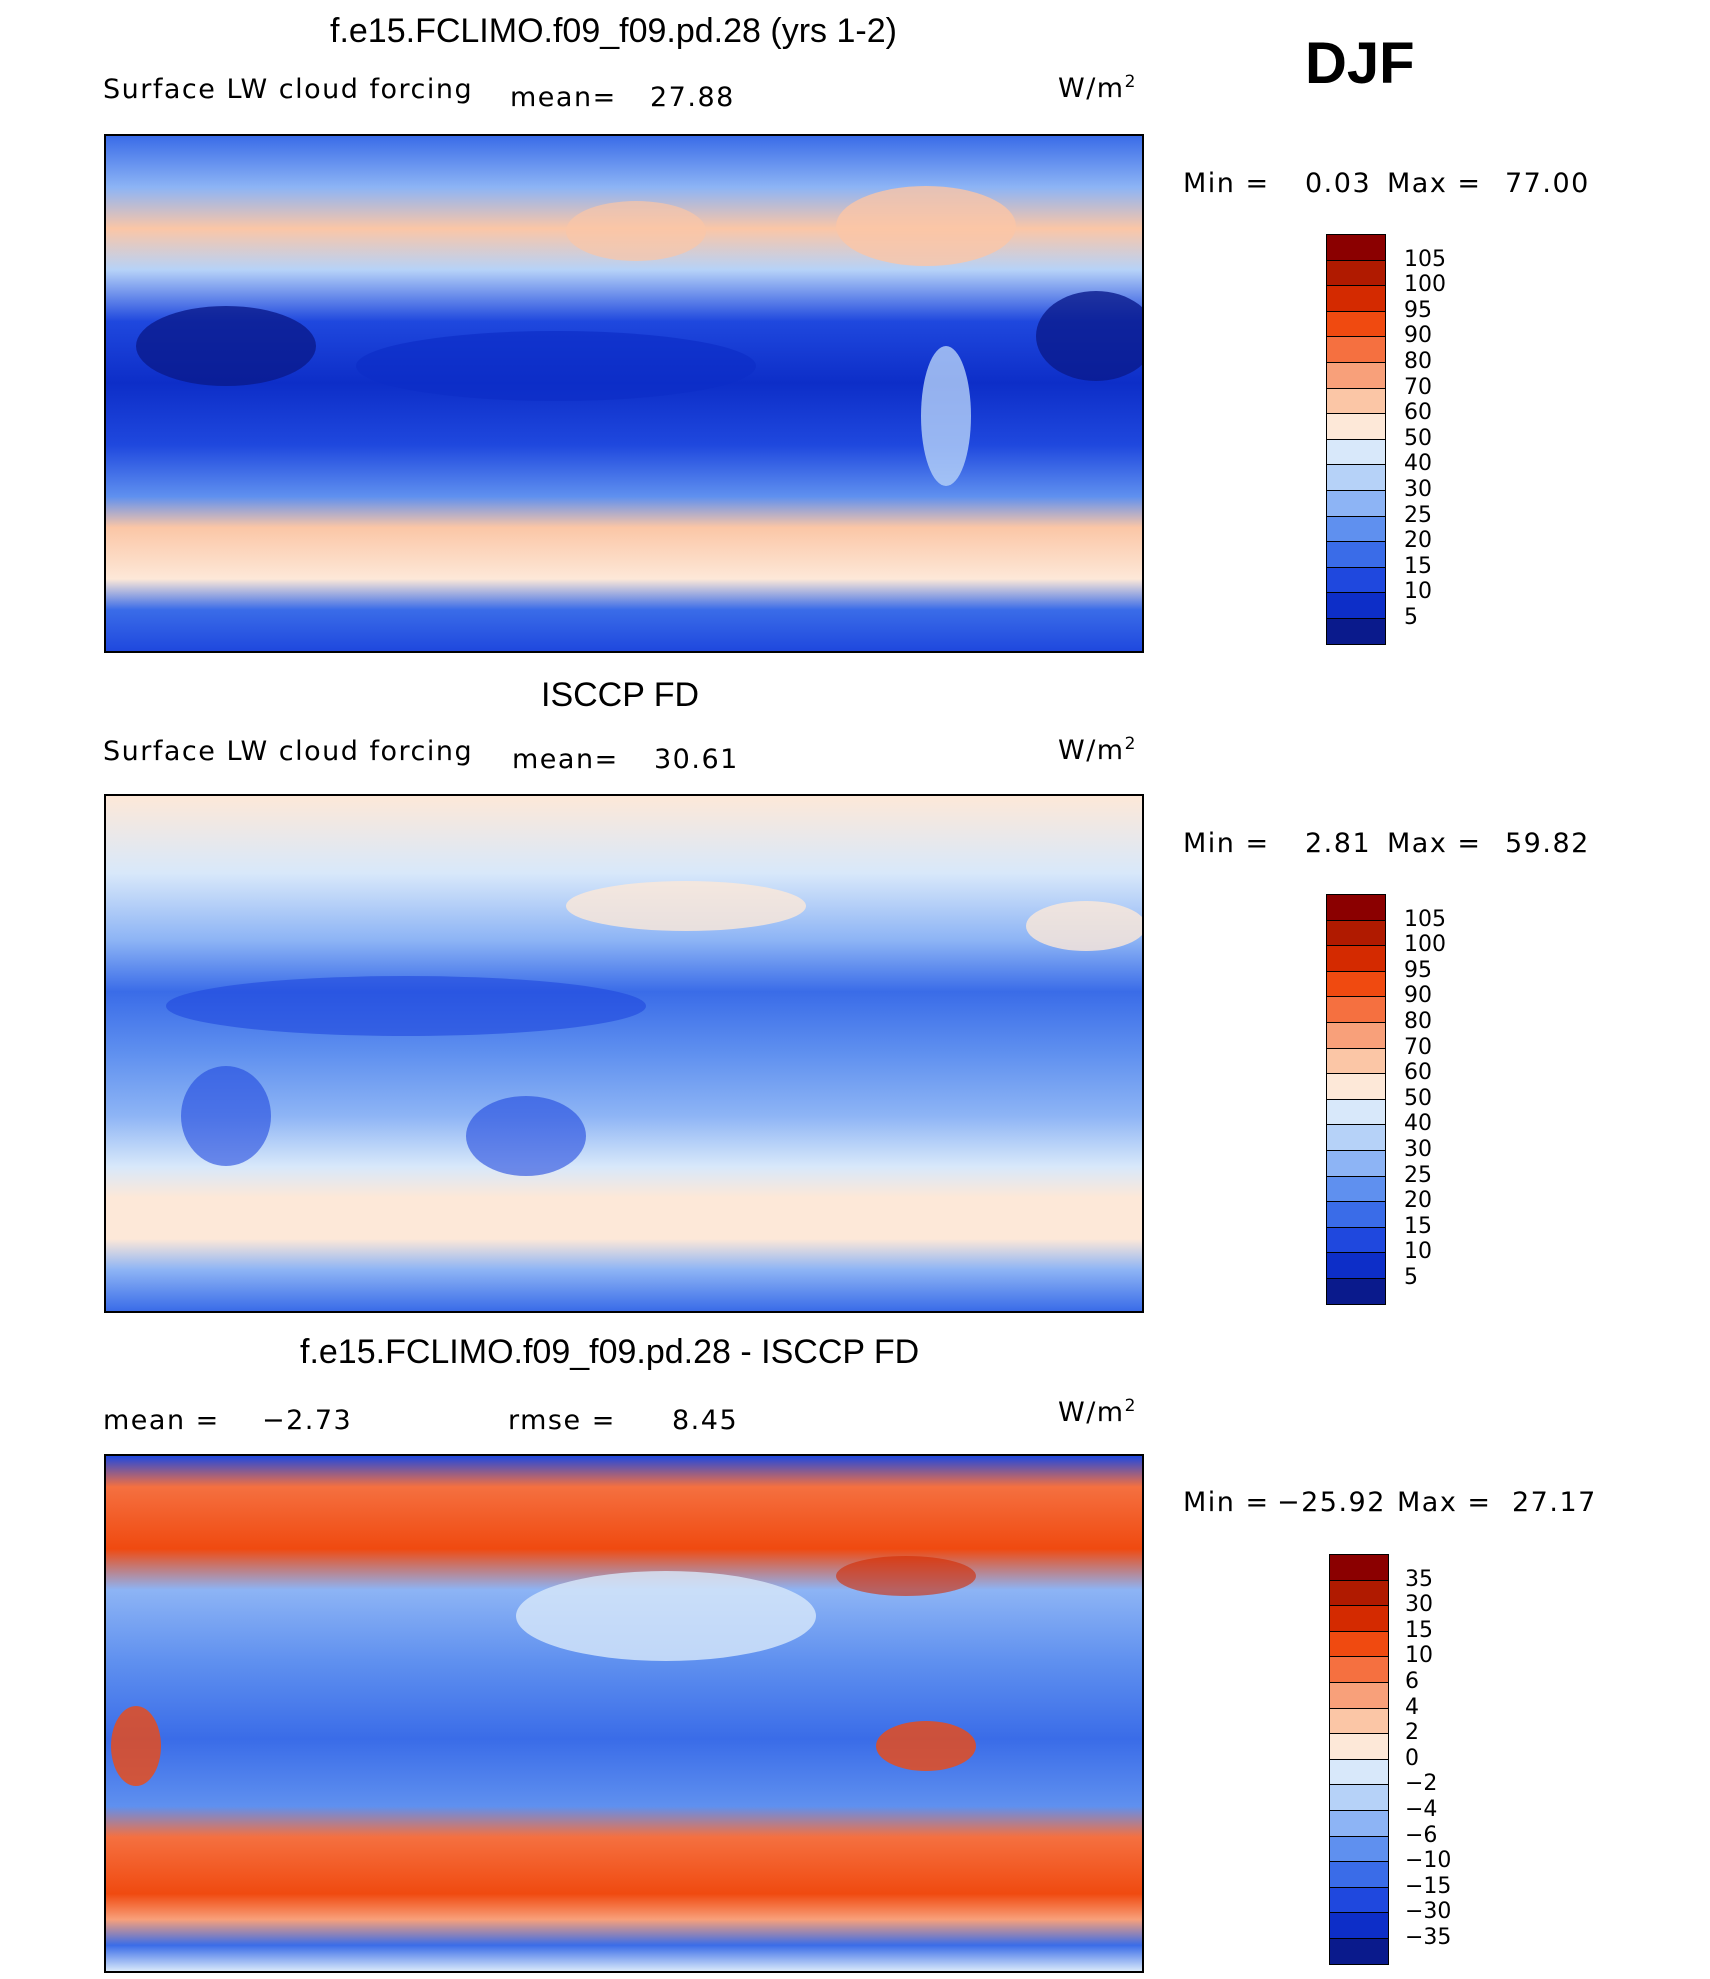 Image resolution: width=1710 pixels, height=1979 pixels. I want to click on panel2-title: ISCCP FD, so click(620, 695).